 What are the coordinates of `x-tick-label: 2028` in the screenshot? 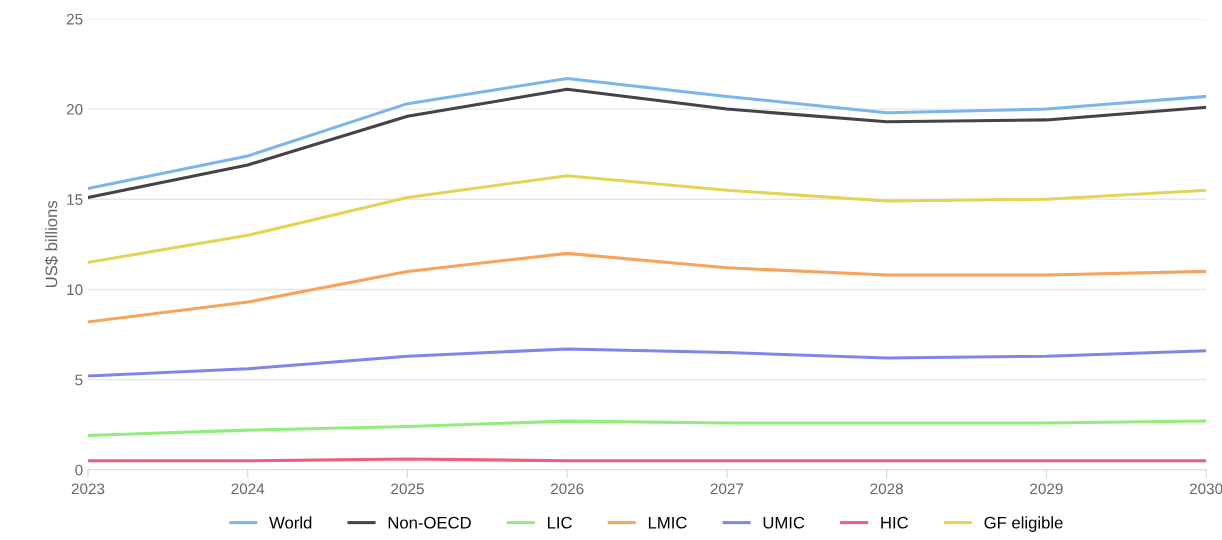 It's located at (886, 489).